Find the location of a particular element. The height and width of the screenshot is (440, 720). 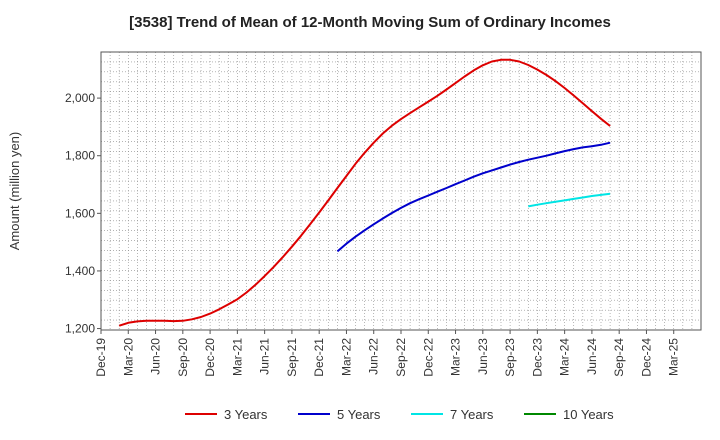

x-tick-label: Dec-22 is located at coordinates (428, 357).